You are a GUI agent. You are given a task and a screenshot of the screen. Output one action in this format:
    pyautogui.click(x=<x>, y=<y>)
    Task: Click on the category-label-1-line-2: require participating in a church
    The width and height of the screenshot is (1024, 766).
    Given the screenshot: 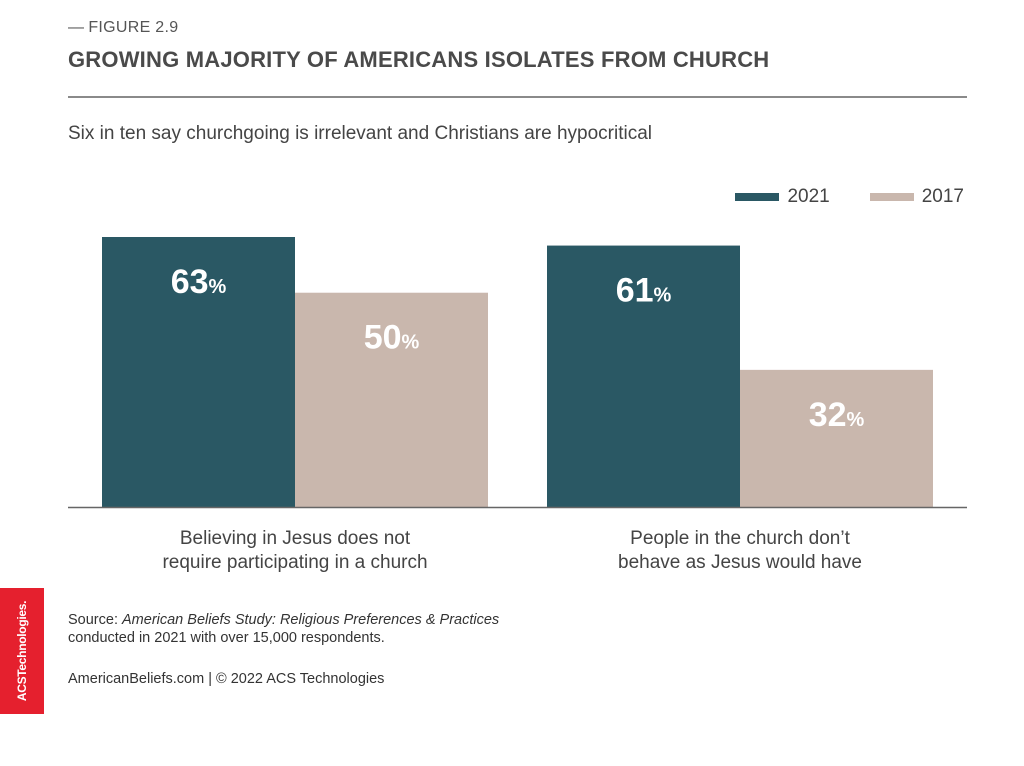 What is the action you would take?
    pyautogui.click(x=295, y=562)
    